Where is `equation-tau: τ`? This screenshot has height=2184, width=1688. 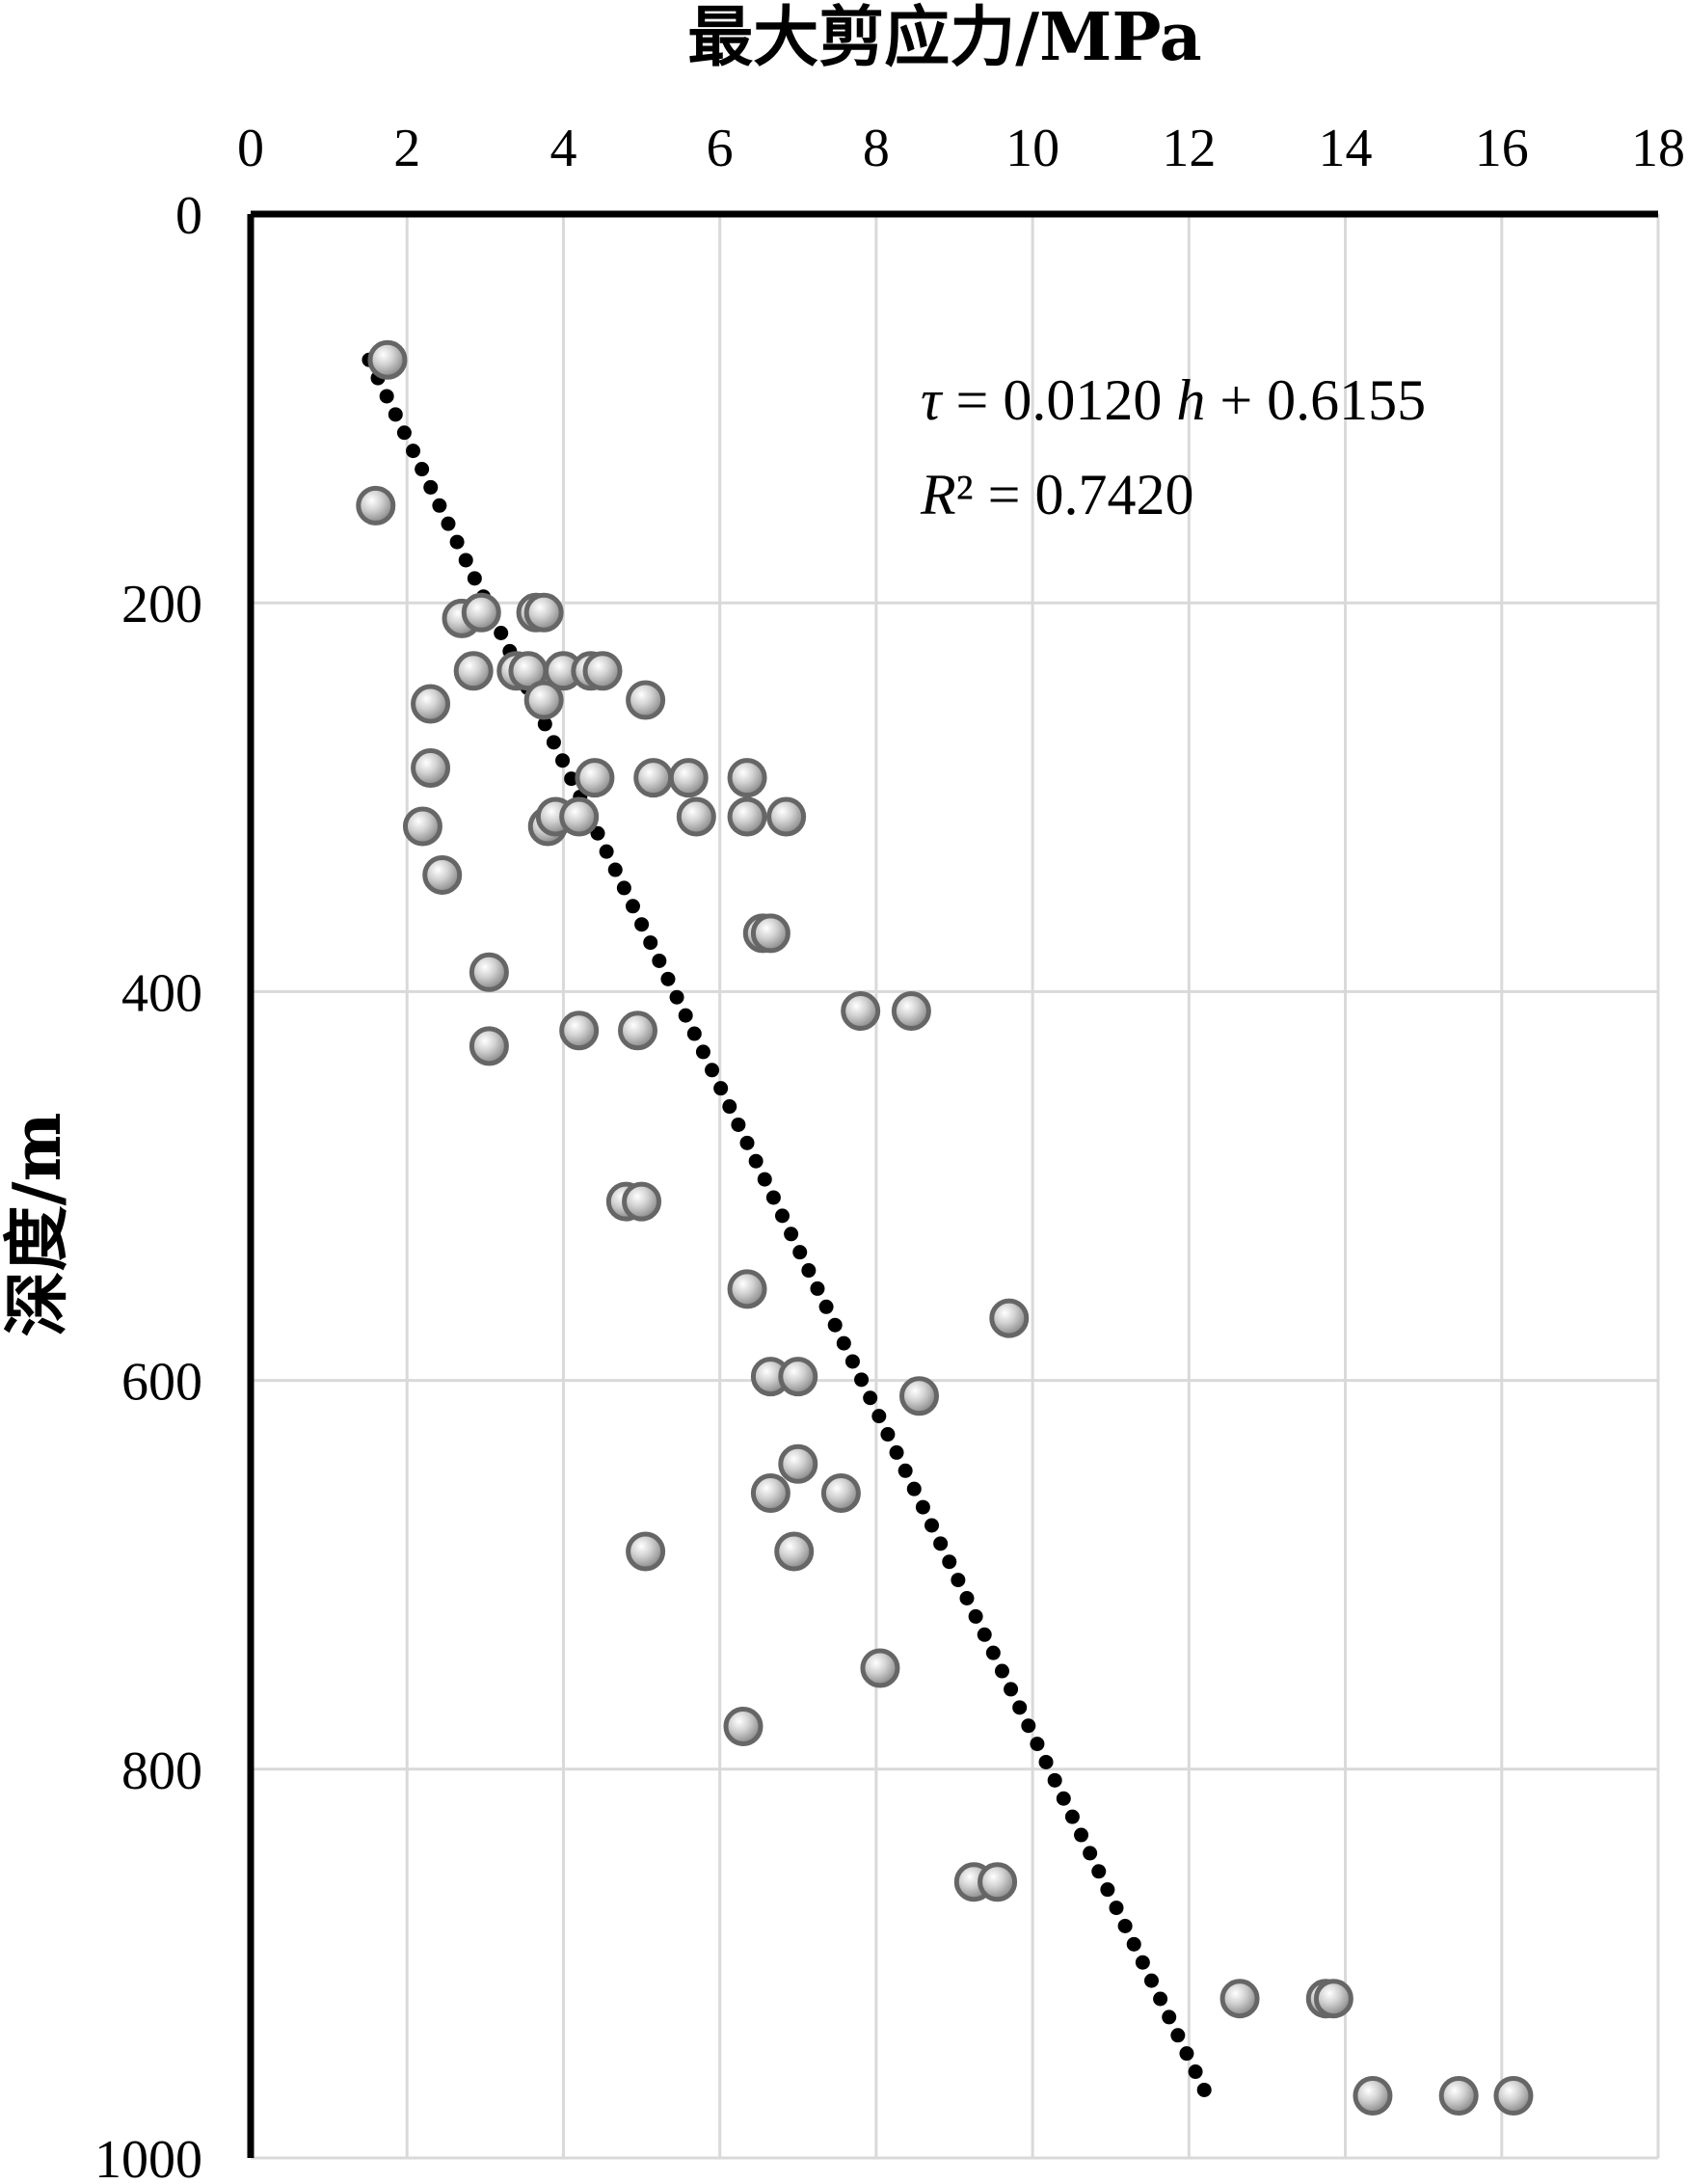
equation-tau: τ is located at coordinates (932, 400).